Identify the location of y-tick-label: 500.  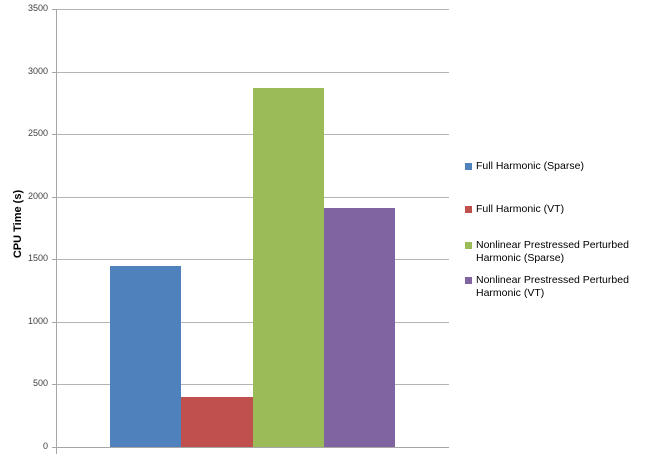
(40, 383).